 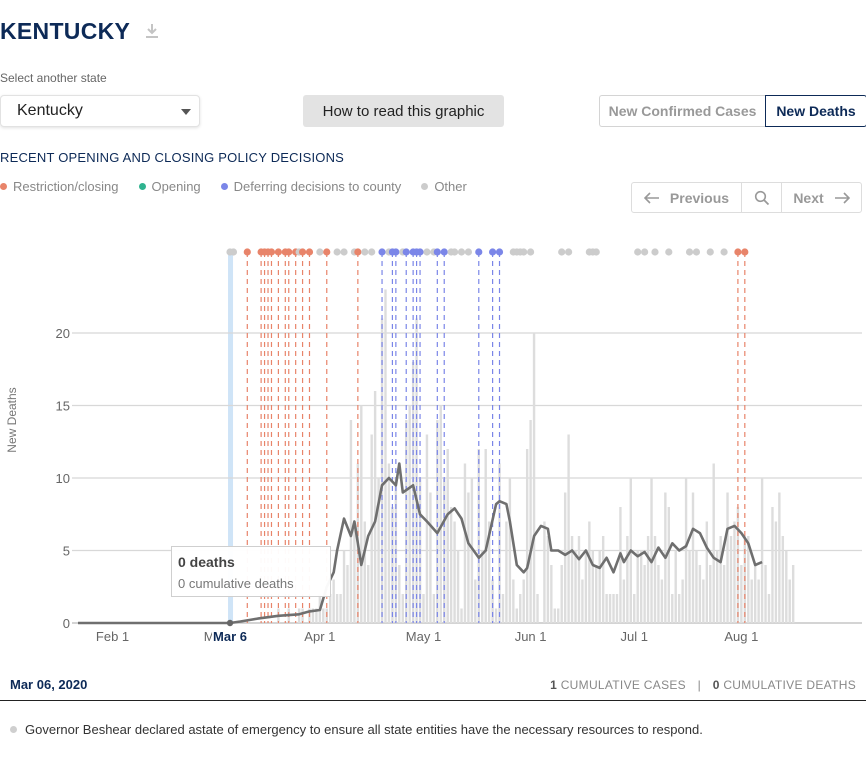 I want to click on next-button: Next, so click(x=821, y=197).